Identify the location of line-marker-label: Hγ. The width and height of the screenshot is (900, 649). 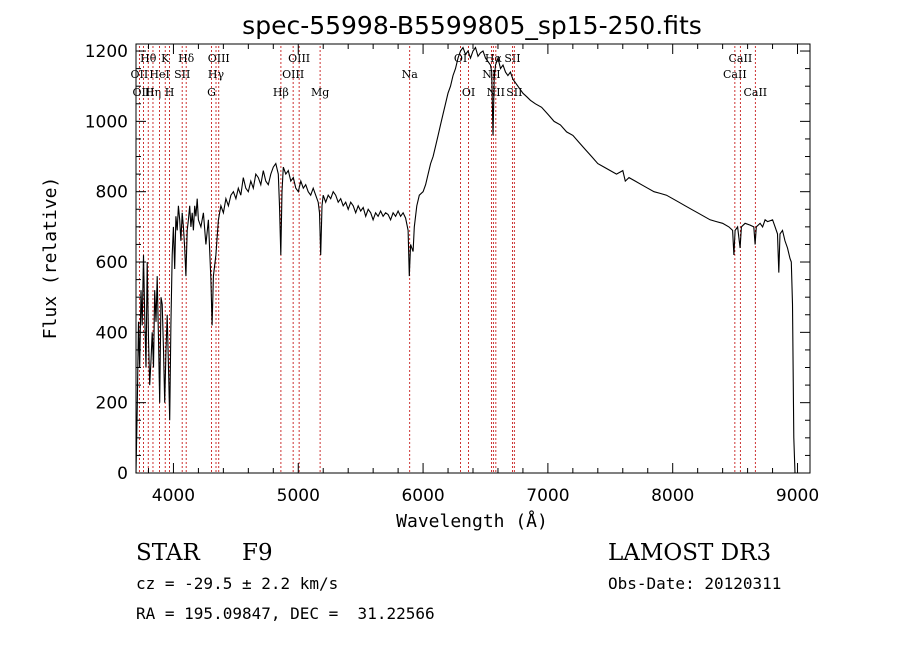
(216, 74).